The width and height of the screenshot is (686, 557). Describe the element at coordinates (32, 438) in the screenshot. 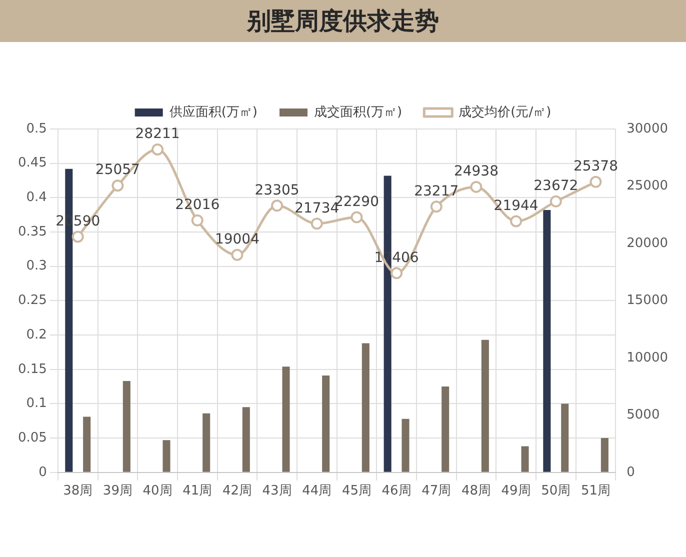

I see `y-tick-label: 0.05` at that location.